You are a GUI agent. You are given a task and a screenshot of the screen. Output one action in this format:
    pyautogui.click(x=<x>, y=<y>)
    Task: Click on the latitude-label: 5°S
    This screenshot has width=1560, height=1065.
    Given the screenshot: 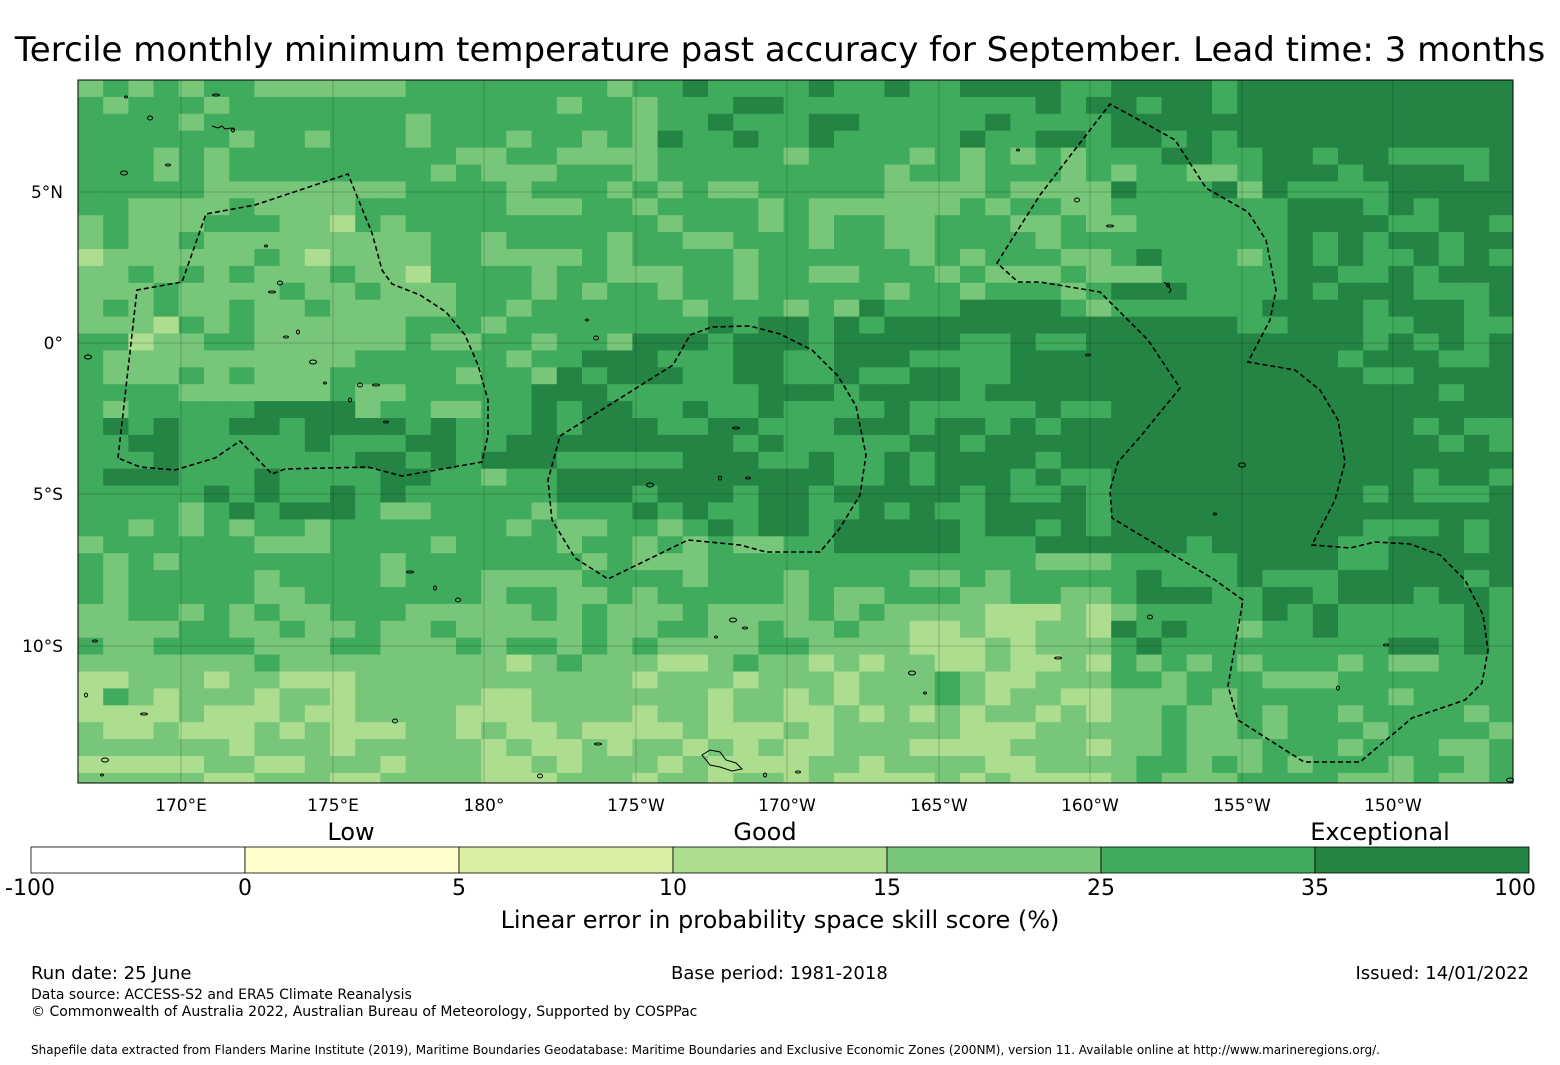 What is the action you would take?
    pyautogui.click(x=48, y=495)
    